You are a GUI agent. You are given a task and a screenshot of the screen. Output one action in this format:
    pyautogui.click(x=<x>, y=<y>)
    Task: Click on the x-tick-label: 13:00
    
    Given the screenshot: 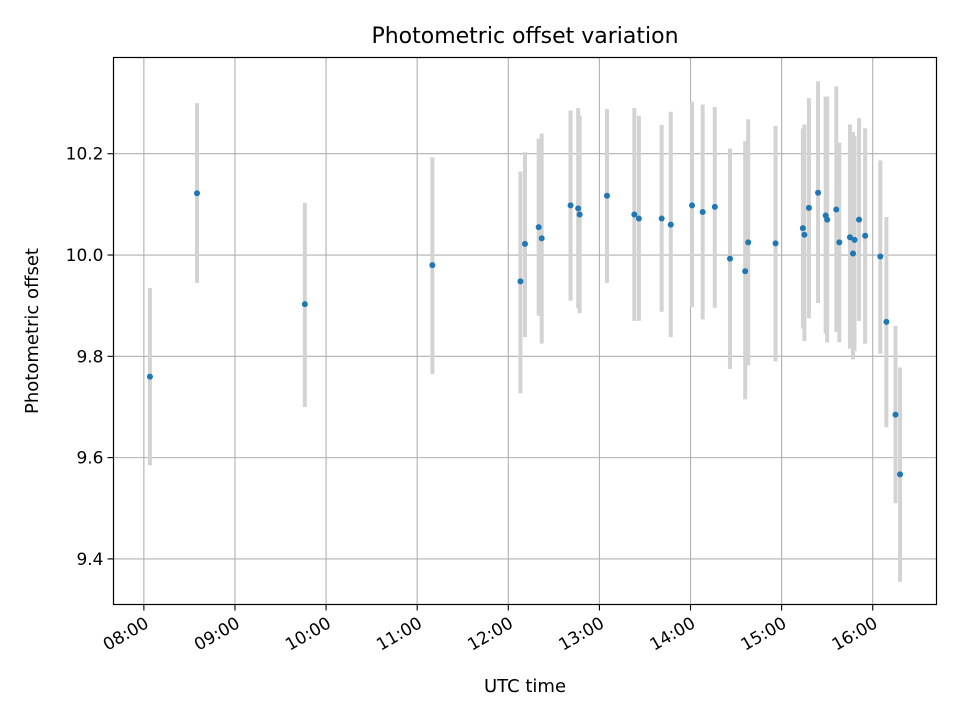 What is the action you would take?
    pyautogui.click(x=581, y=635)
    